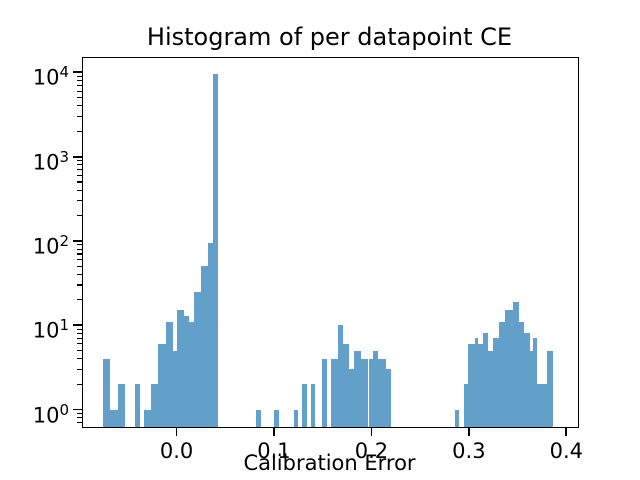  What do you see at coordinates (371, 451) in the screenshot?
I see `x-tick-label: 0.2` at bounding box center [371, 451].